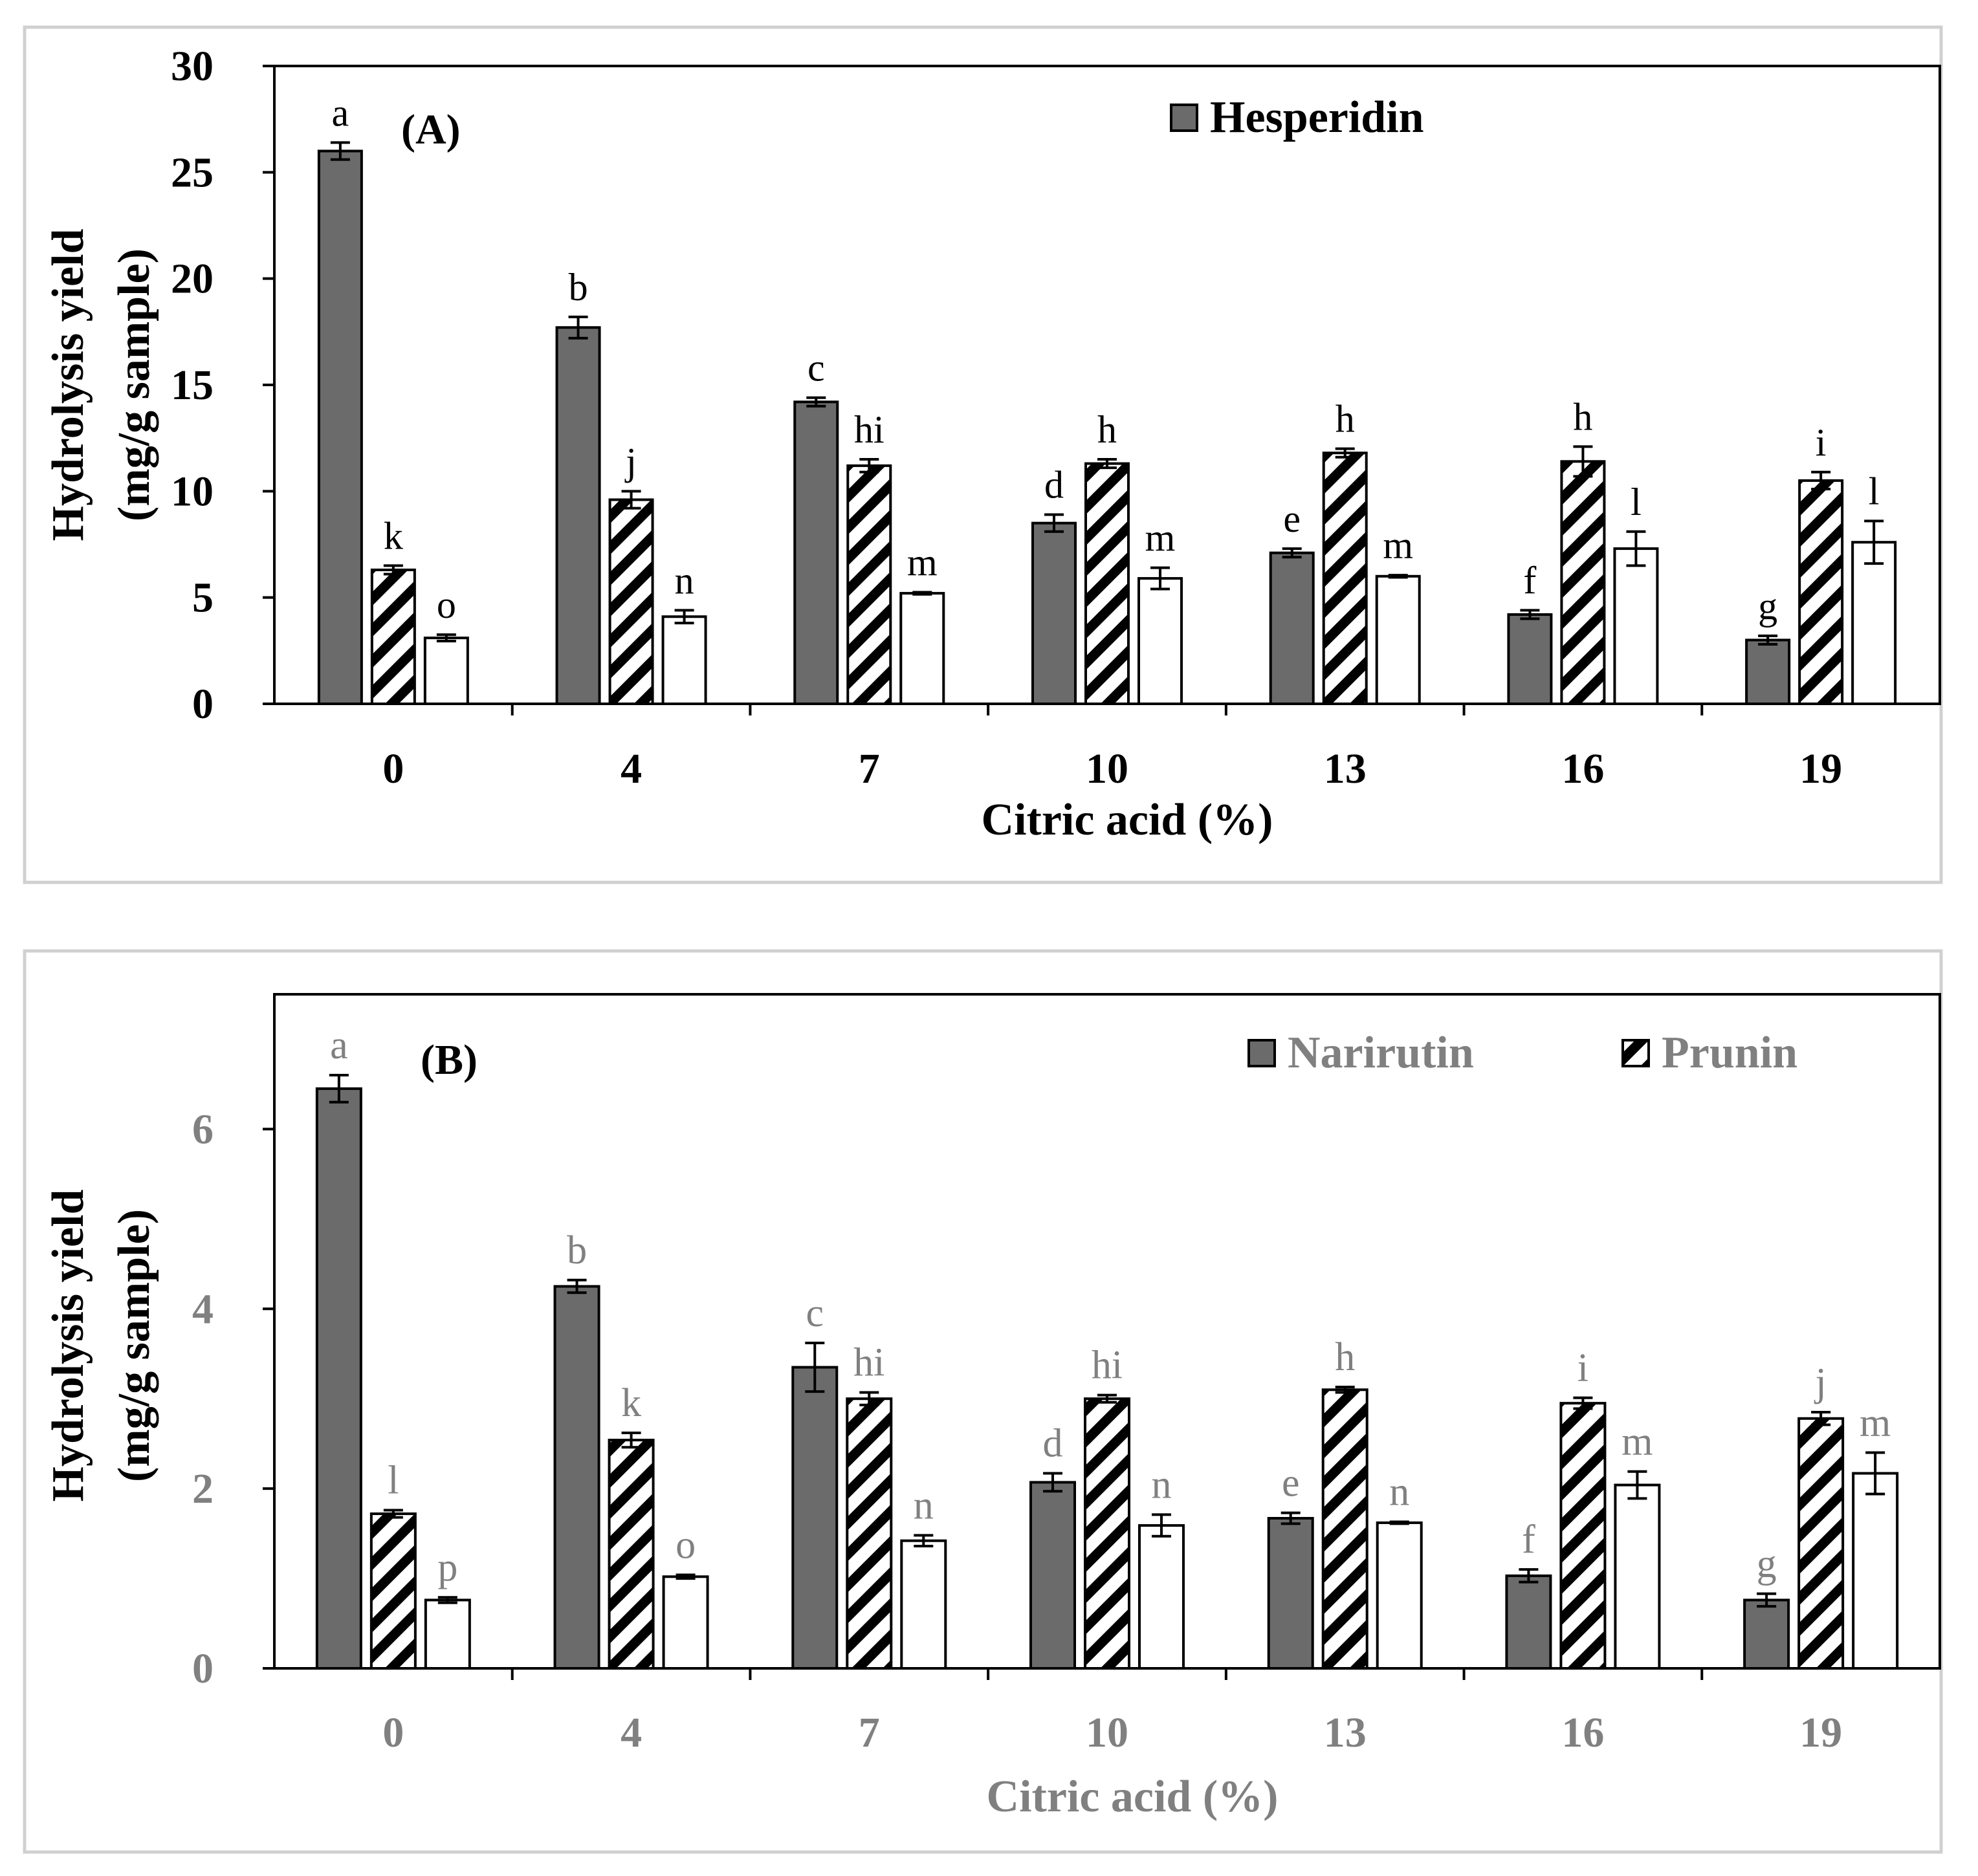 Image resolution: width=1978 pixels, height=1876 pixels. I want to click on panel-b-sig-letter: f, so click(1528, 1540).